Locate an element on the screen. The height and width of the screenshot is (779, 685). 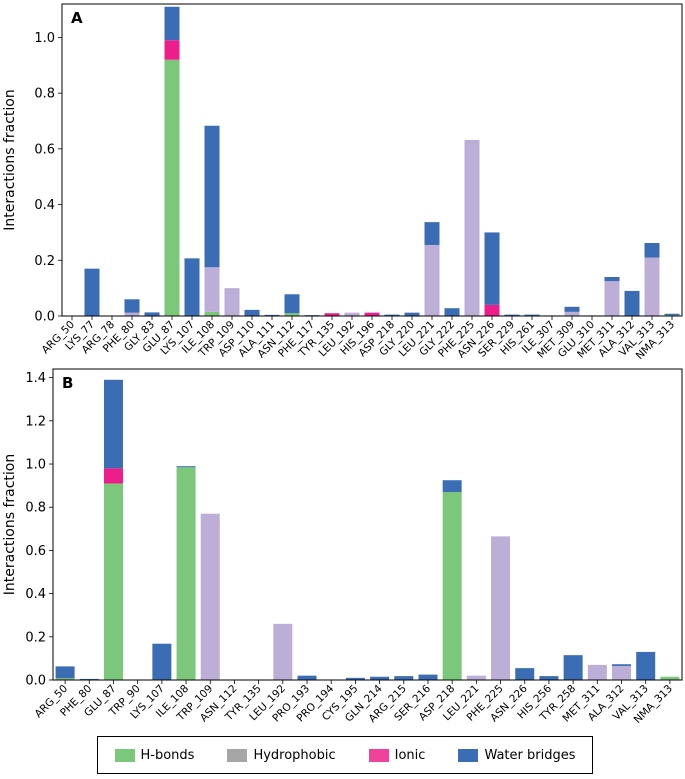
legend-label: Hydrophobic is located at coordinates (294, 755).